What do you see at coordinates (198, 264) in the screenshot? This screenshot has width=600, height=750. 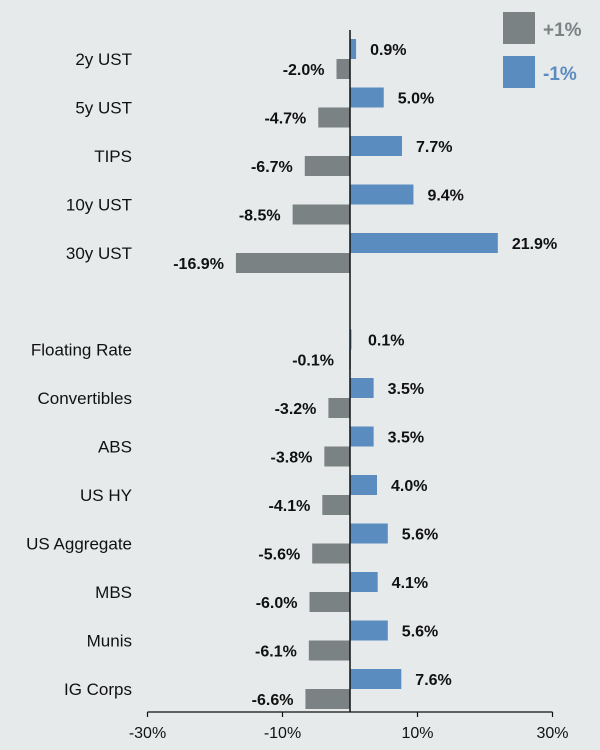 I see `value-label-plus1: -16.9%` at bounding box center [198, 264].